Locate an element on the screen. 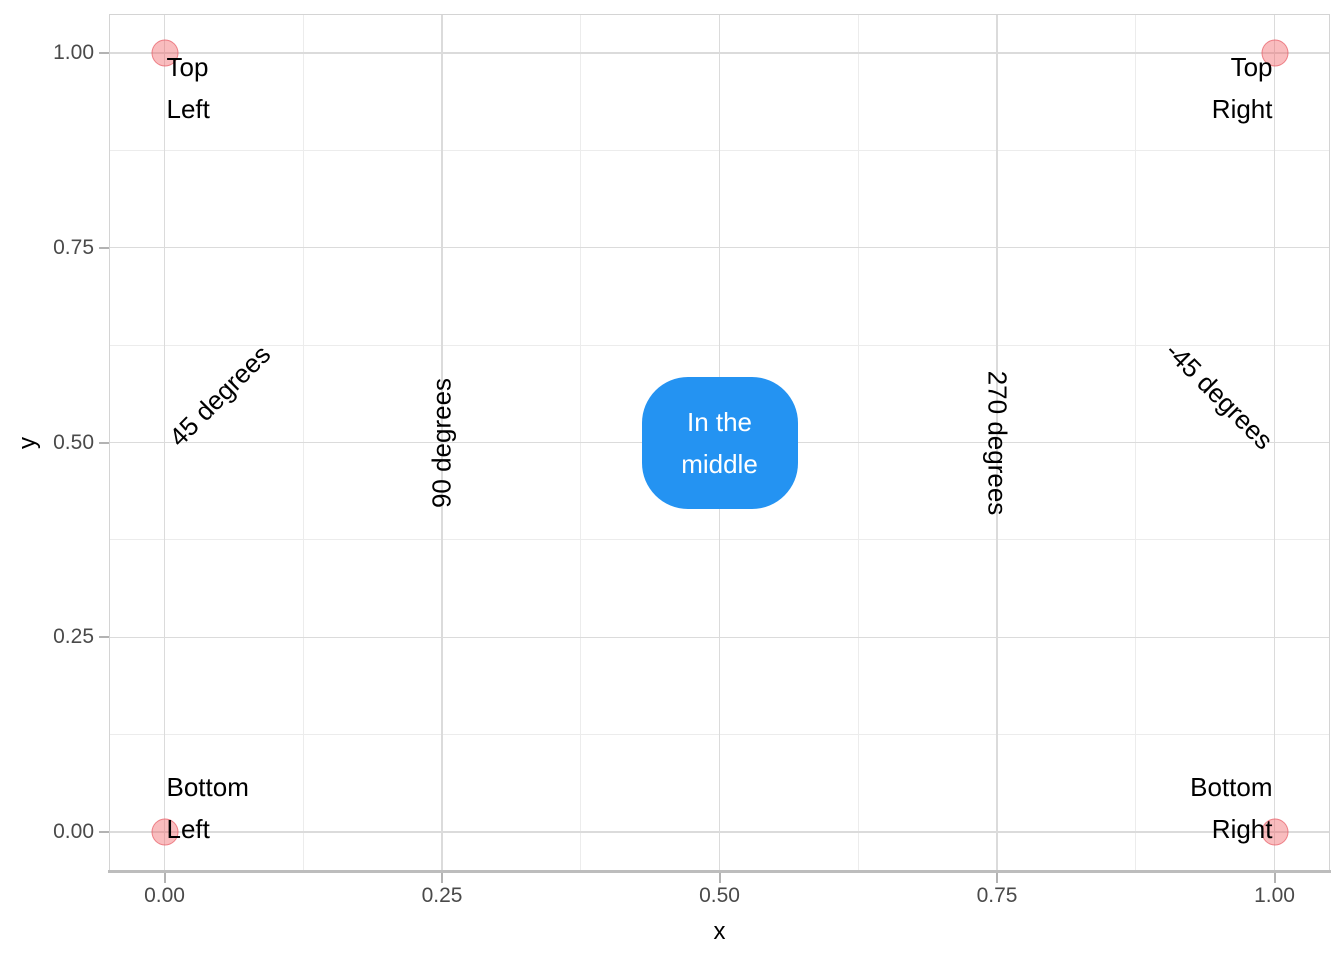 The image size is (1344, 960). corner-label: Bottom Left is located at coordinates (208, 808).